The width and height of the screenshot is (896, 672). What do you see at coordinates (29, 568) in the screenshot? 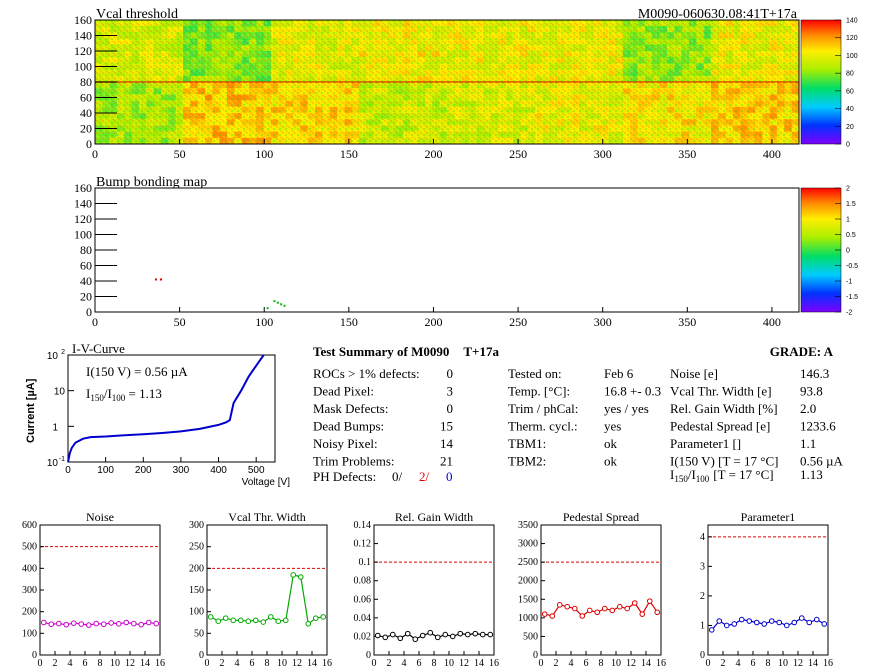
I see `roc-y-tick-label: 400` at bounding box center [29, 568].